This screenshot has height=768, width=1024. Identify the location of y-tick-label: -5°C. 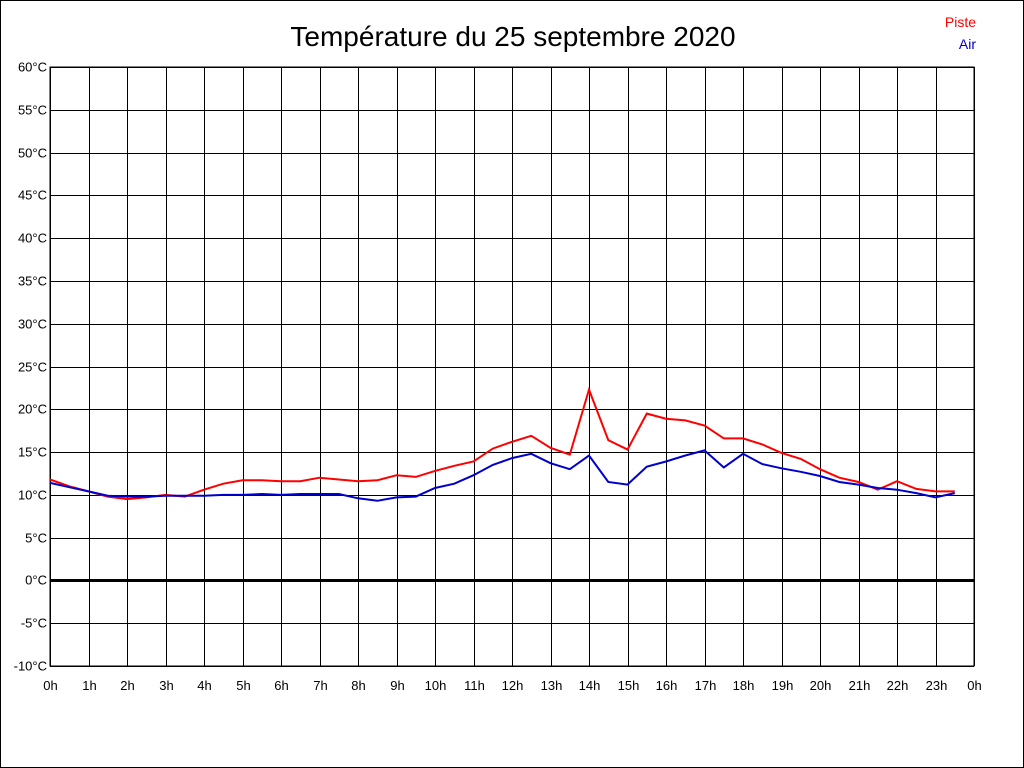
(34, 623).